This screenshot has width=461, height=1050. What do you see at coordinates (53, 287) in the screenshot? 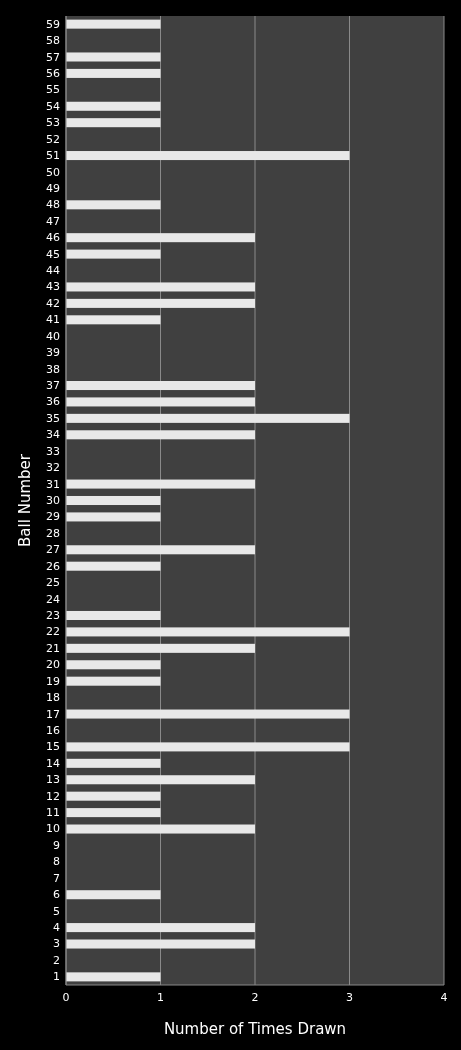
I see `y-tick-label: 43` at bounding box center [53, 287].